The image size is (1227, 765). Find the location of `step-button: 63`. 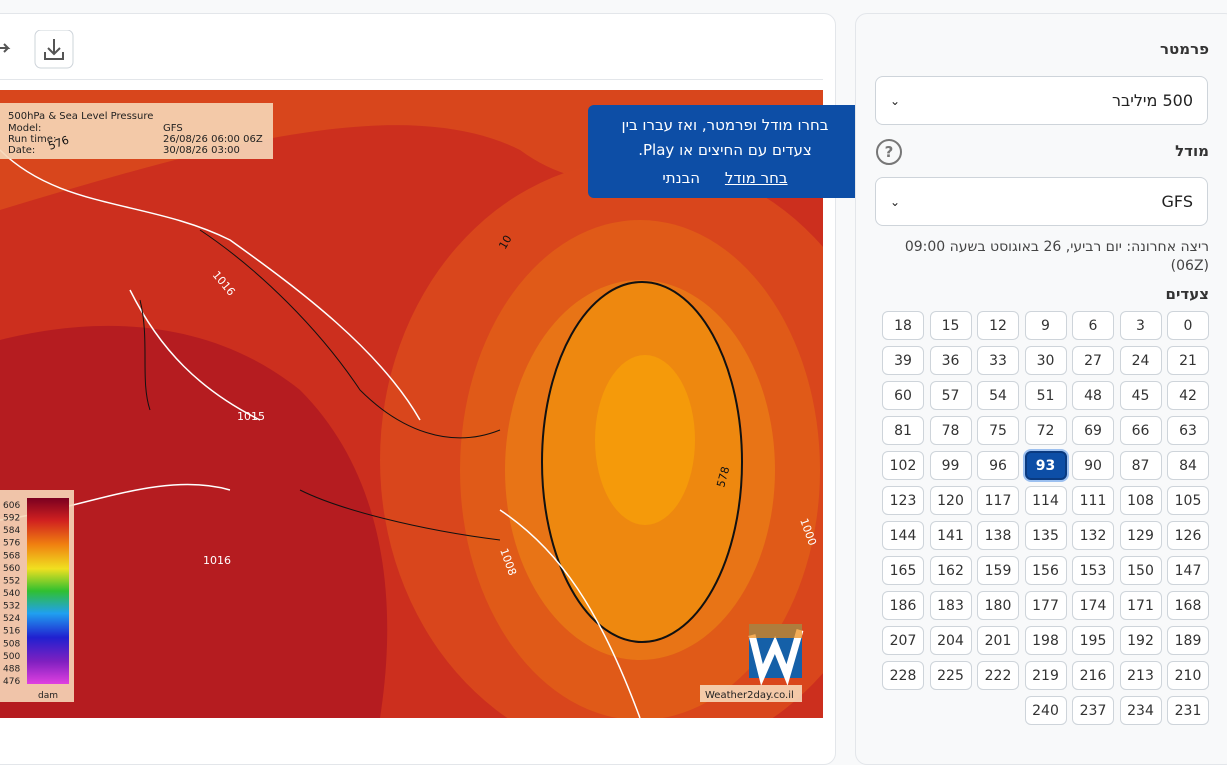

step-button: 63 is located at coordinates (1188, 430).